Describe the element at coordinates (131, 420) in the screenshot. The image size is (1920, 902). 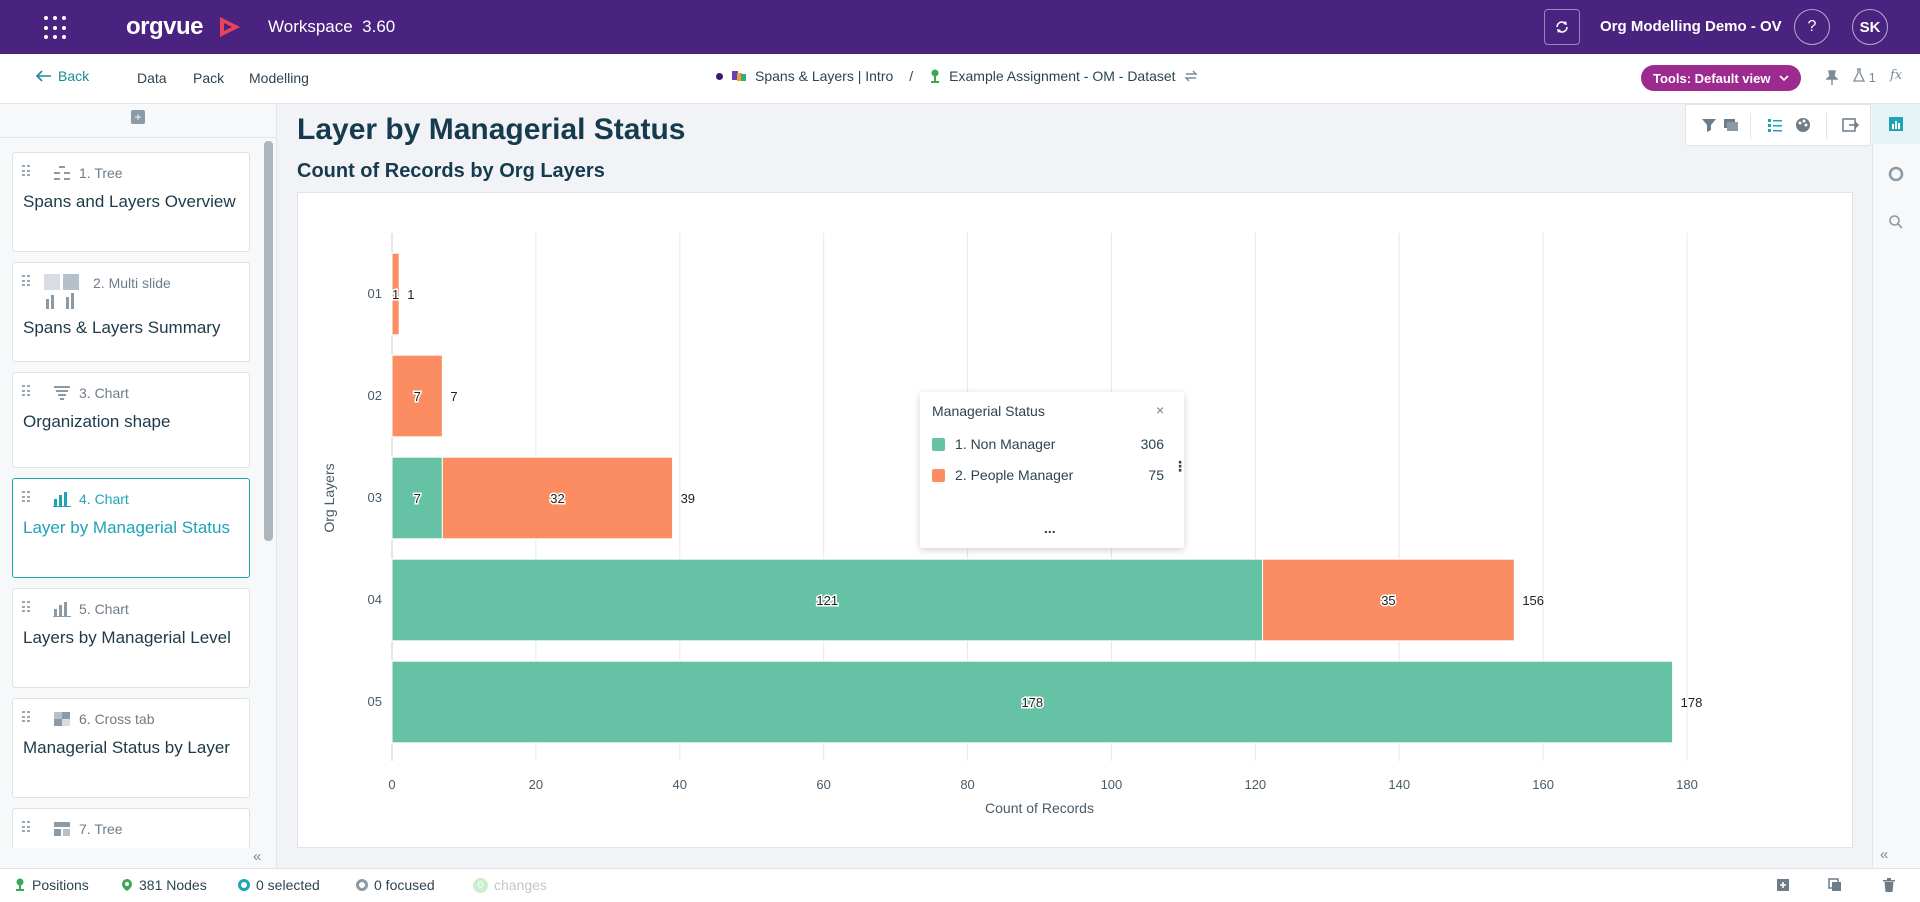
I see `slide-card-3: 3. Chart Organization shape` at that location.